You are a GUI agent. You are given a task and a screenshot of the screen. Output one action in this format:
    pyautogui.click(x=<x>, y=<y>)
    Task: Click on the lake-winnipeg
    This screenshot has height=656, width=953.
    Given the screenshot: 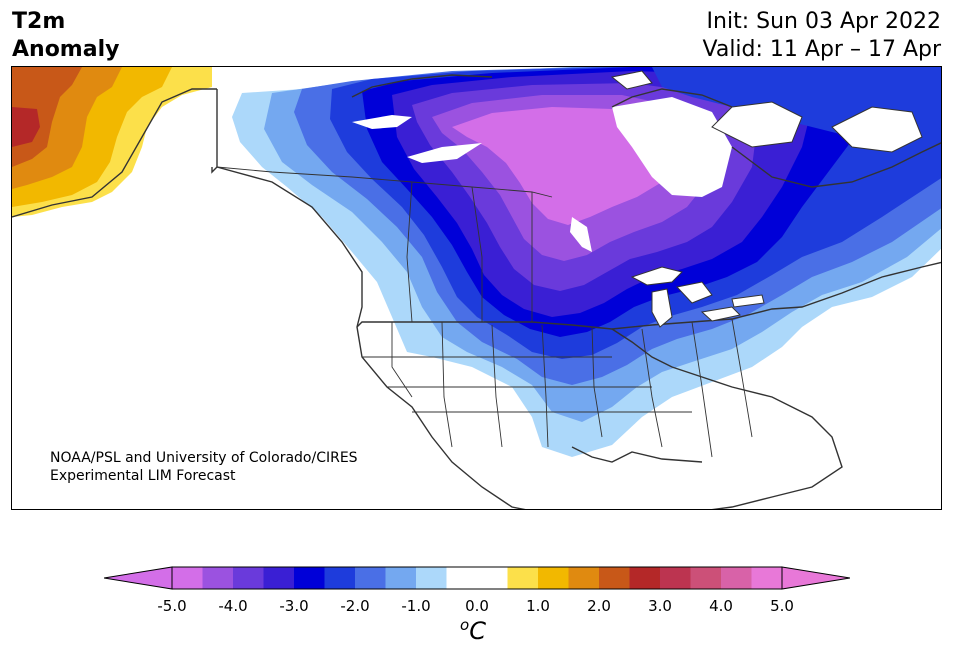 What is the action you would take?
    pyautogui.click(x=581, y=234)
    